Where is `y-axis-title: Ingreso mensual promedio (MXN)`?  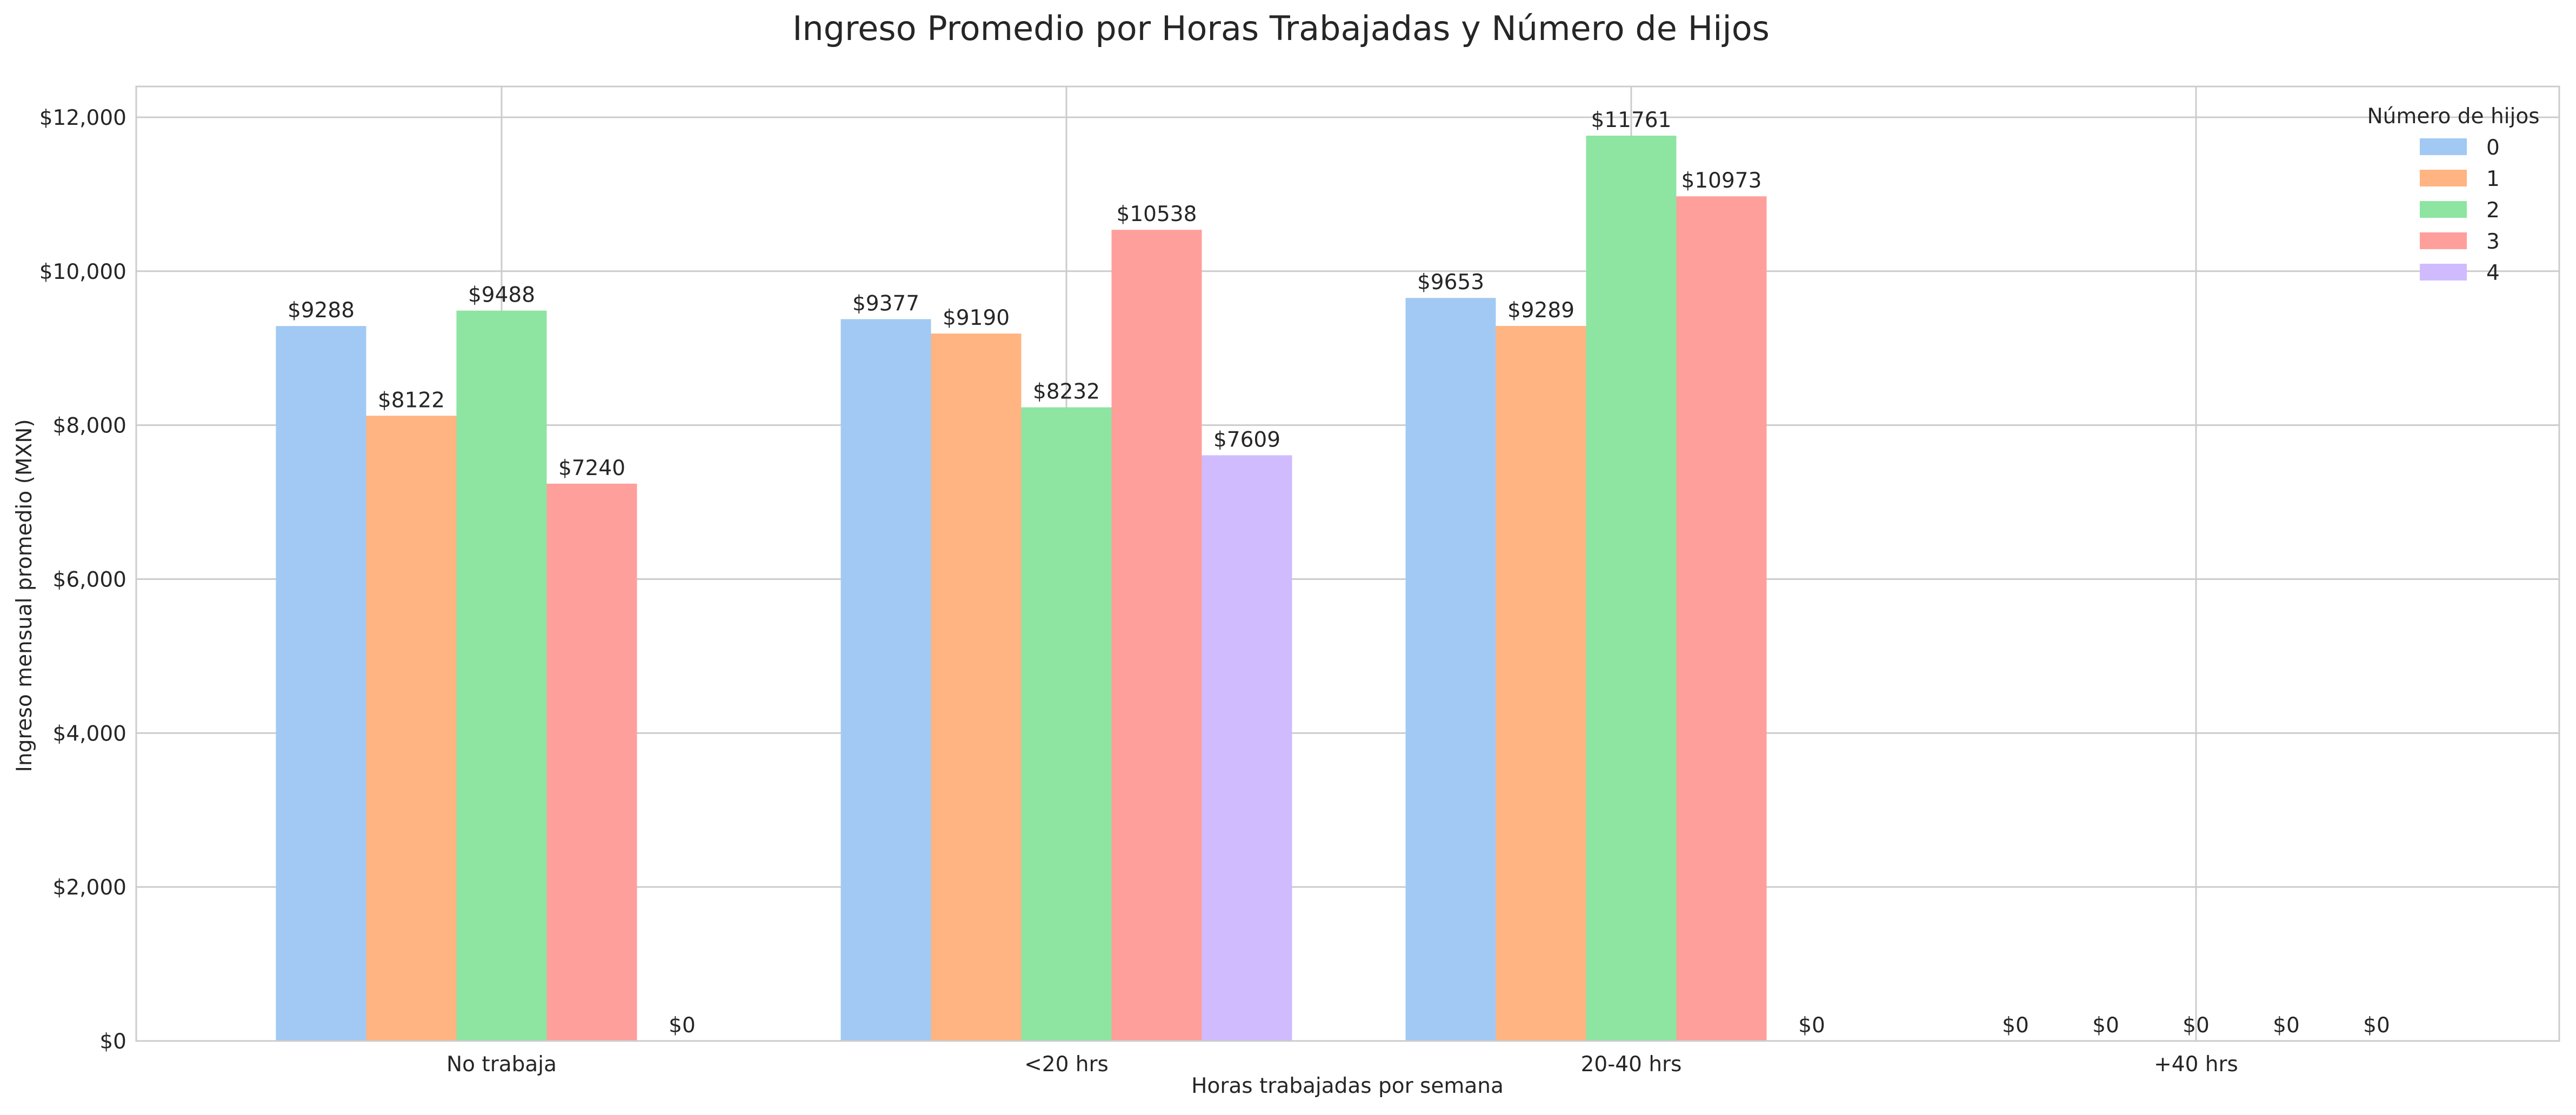 y-axis-title: Ingreso mensual promedio (MXN) is located at coordinates (24, 595).